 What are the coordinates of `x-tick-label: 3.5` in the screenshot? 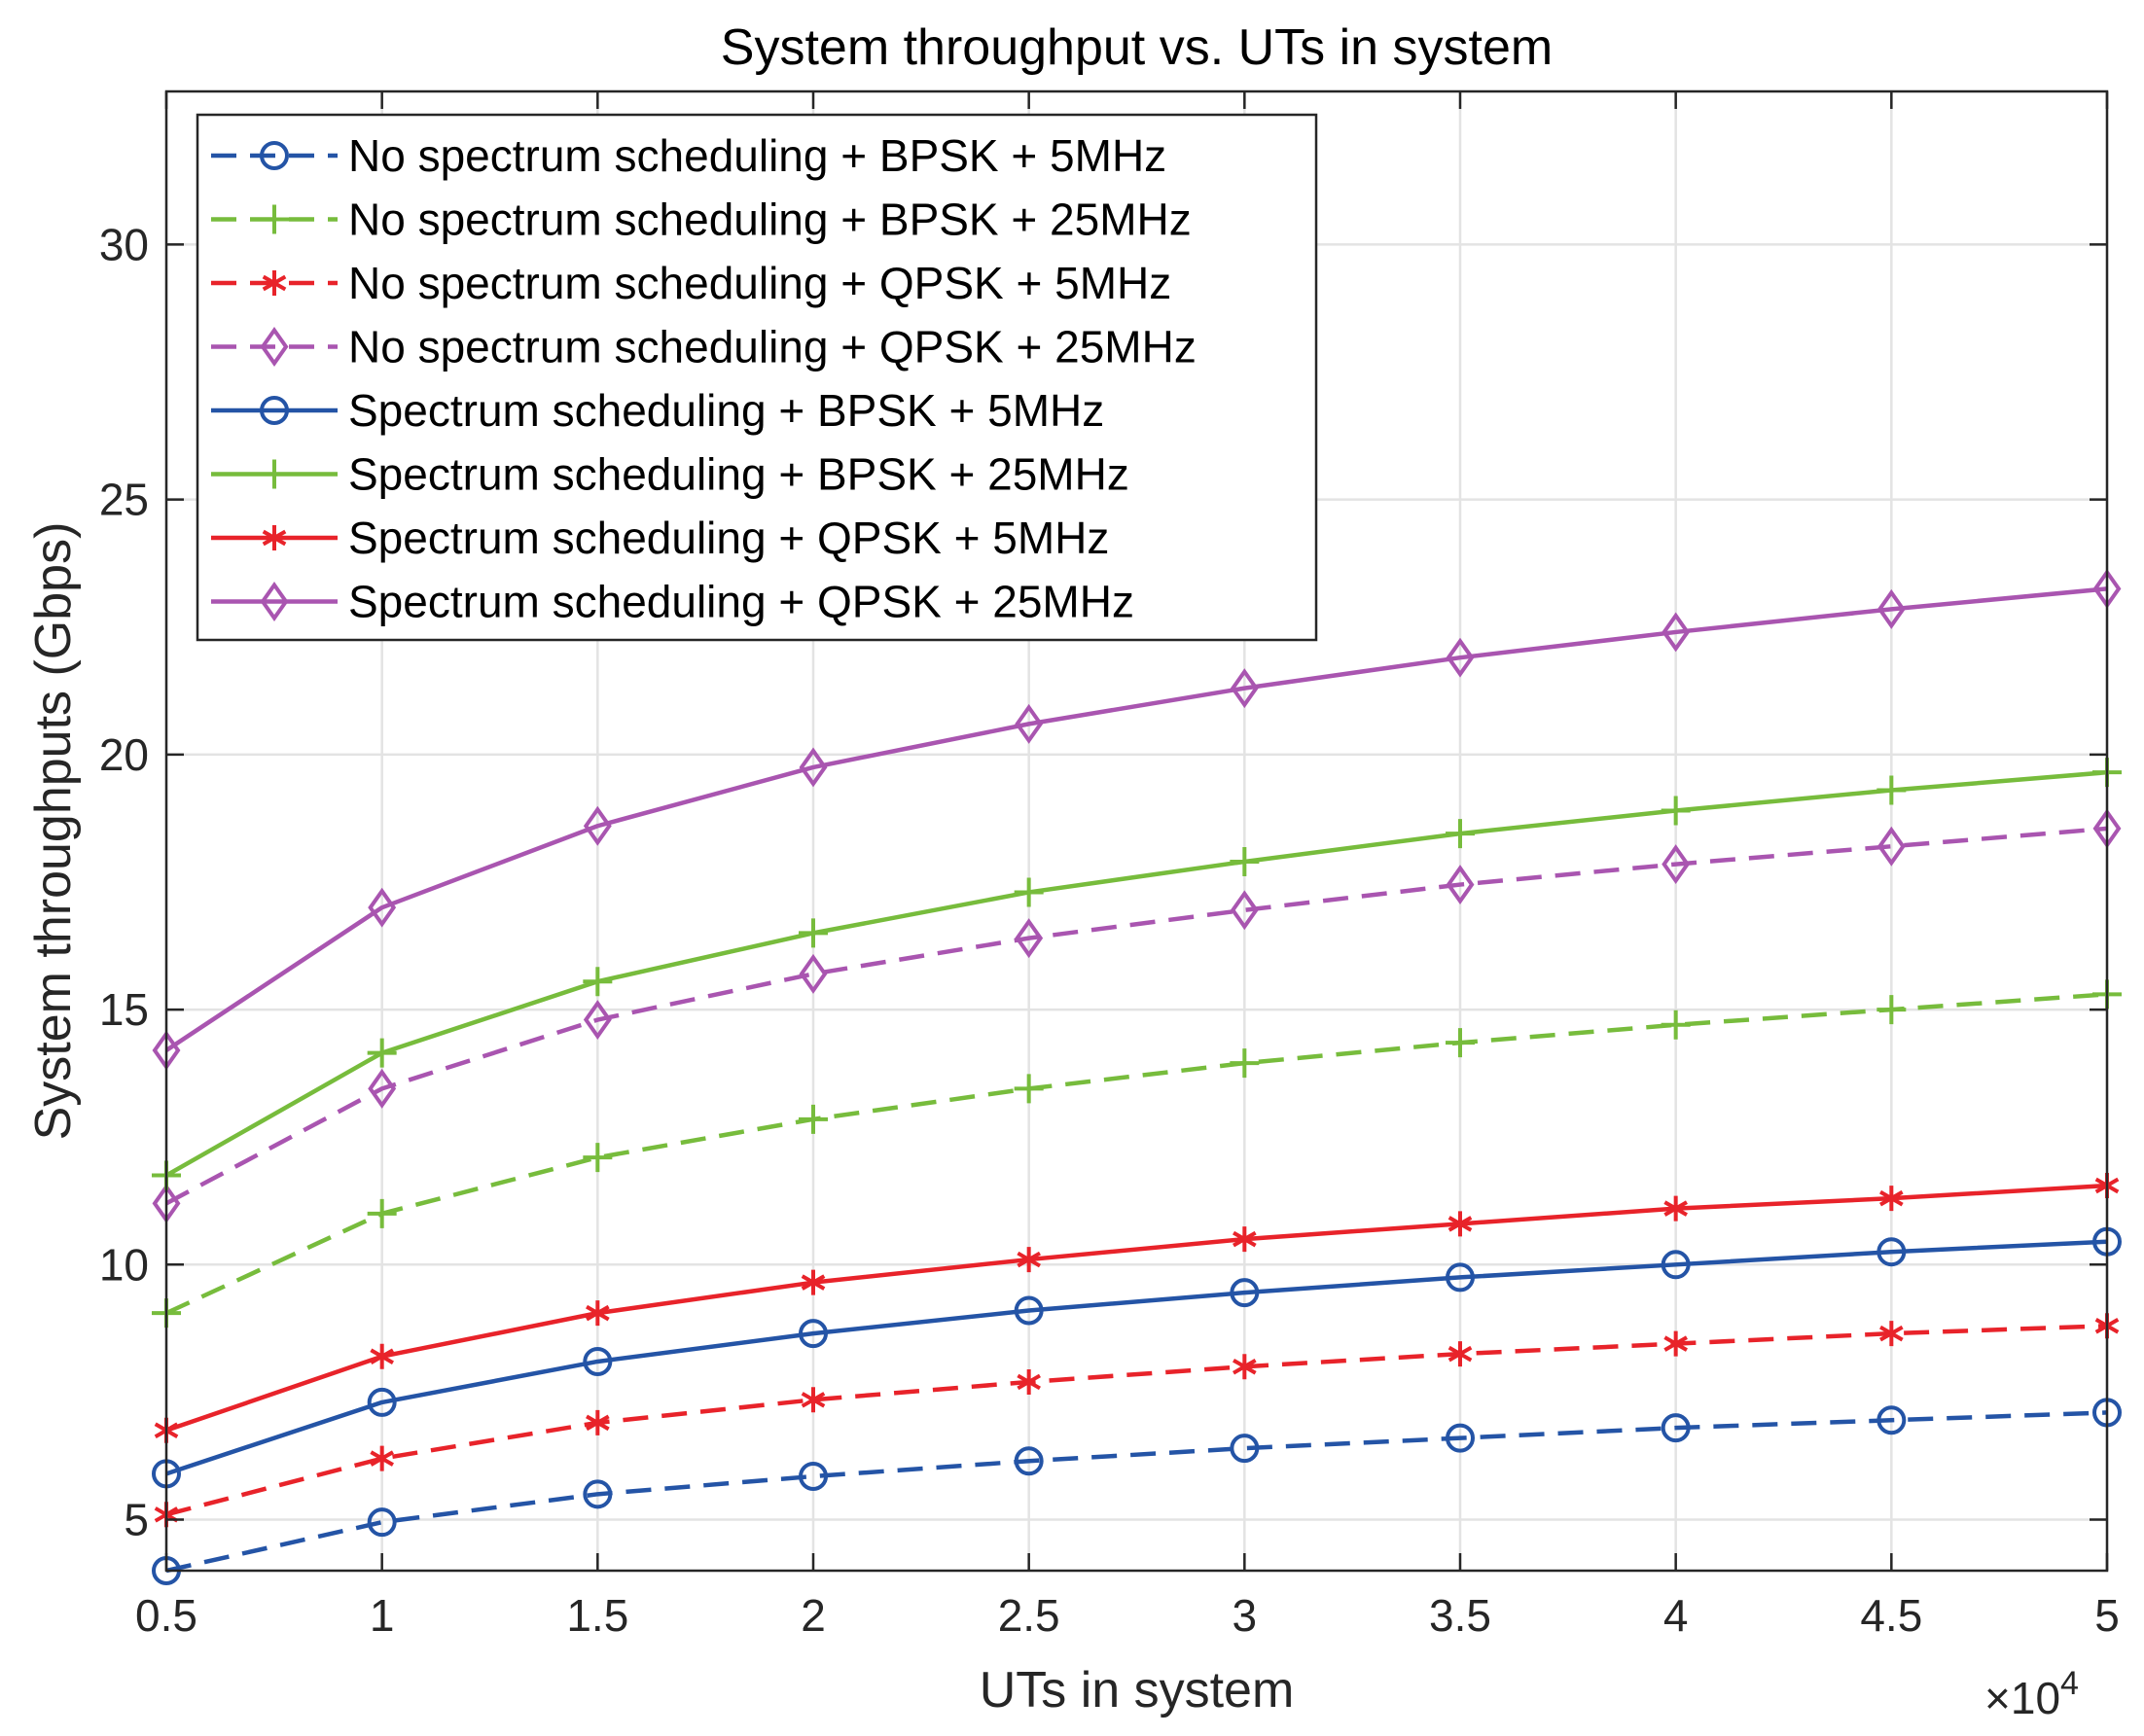 It's located at (1460, 1615).